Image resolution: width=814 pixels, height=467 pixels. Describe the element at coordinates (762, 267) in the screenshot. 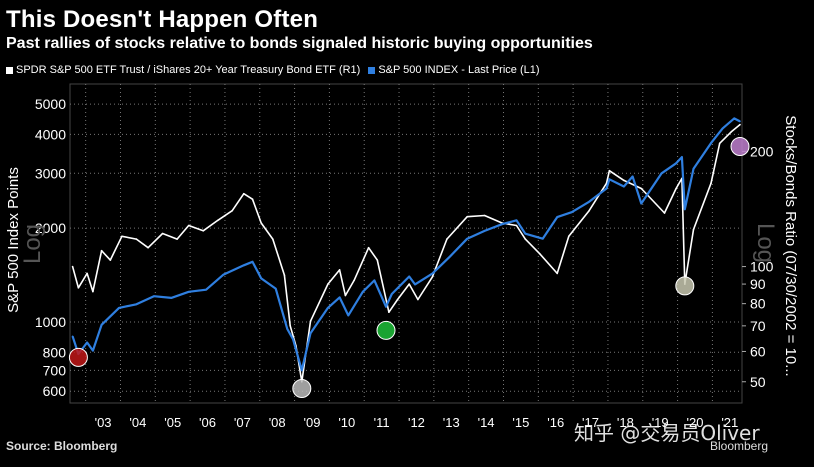

I see `right-tick-label: 100` at that location.